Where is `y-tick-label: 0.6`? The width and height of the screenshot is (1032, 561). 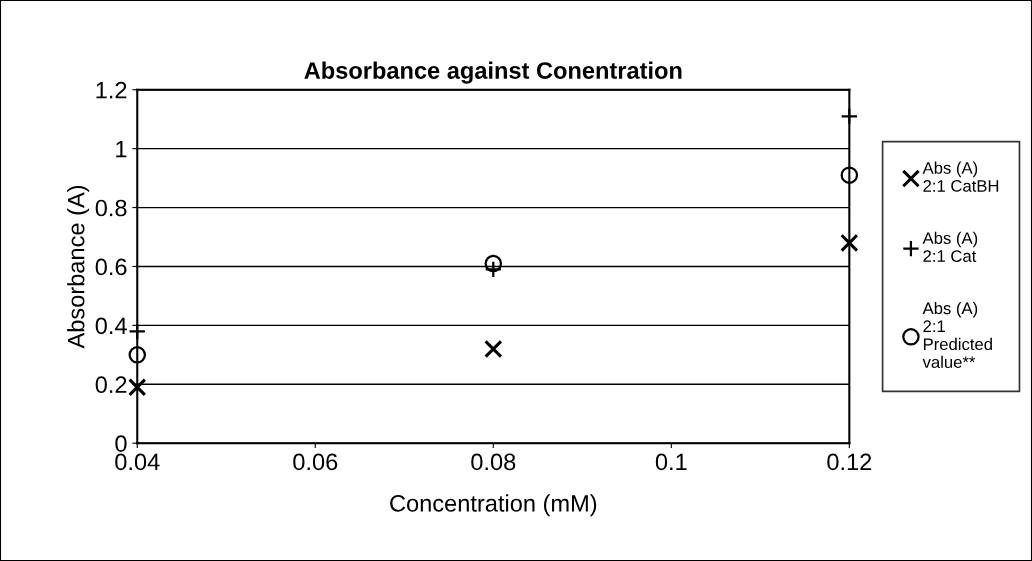 y-tick-label: 0.6 is located at coordinates (111, 267).